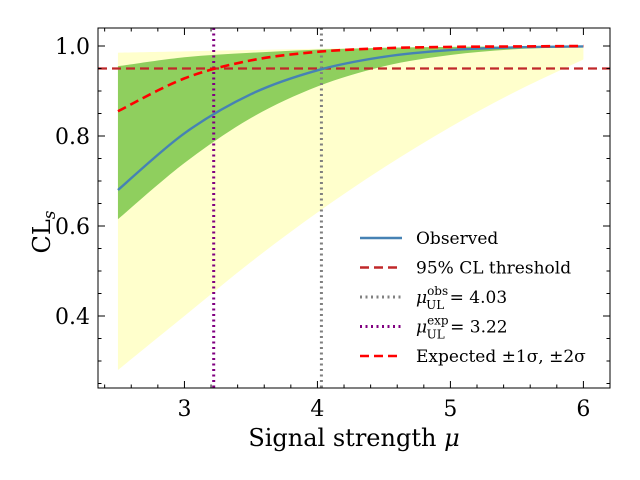 This screenshot has width=640, height=480. What do you see at coordinates (583, 409) in the screenshot?
I see `x-tick-label: 6` at bounding box center [583, 409].